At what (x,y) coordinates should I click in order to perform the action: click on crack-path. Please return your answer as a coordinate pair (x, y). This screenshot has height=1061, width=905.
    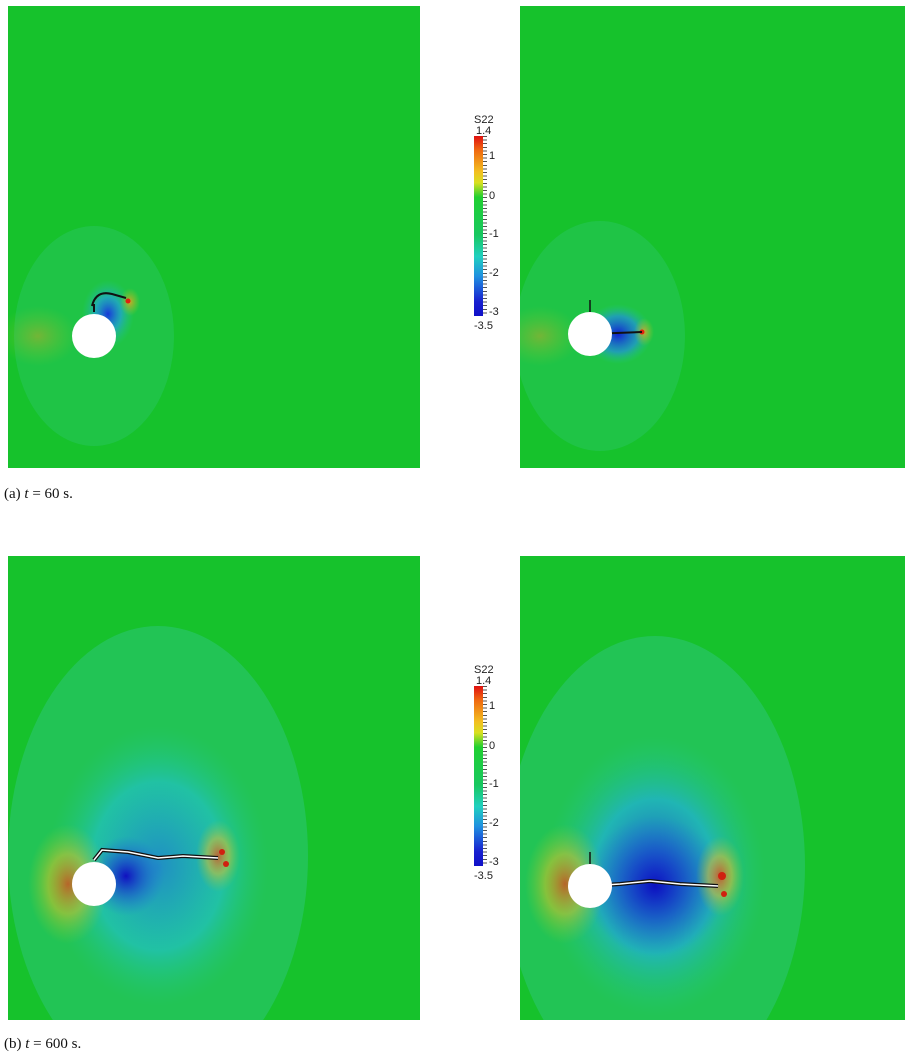
    Looking at the image, I should click on (109, 299).